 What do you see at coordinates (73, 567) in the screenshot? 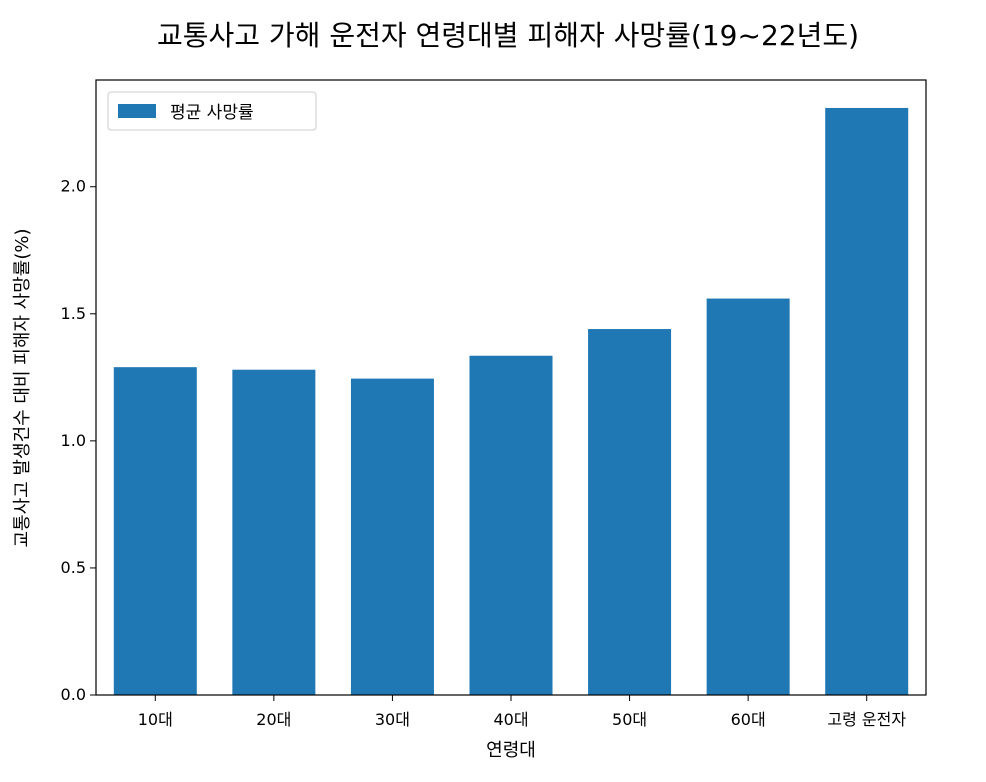
I see `y-tick-label: 0.5` at bounding box center [73, 567].